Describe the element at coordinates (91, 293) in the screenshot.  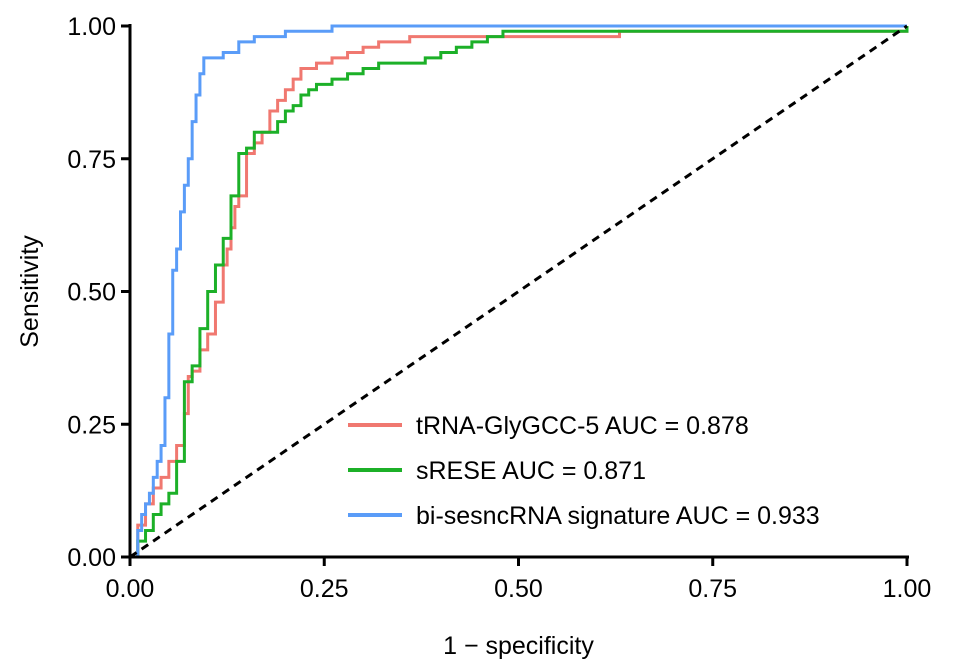
I see `y-tick-label: 0.50` at that location.